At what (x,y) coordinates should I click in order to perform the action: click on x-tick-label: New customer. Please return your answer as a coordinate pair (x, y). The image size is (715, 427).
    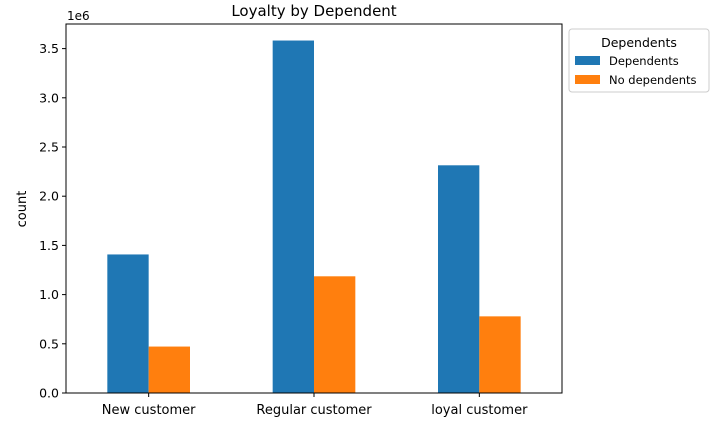
    Looking at the image, I should click on (149, 410).